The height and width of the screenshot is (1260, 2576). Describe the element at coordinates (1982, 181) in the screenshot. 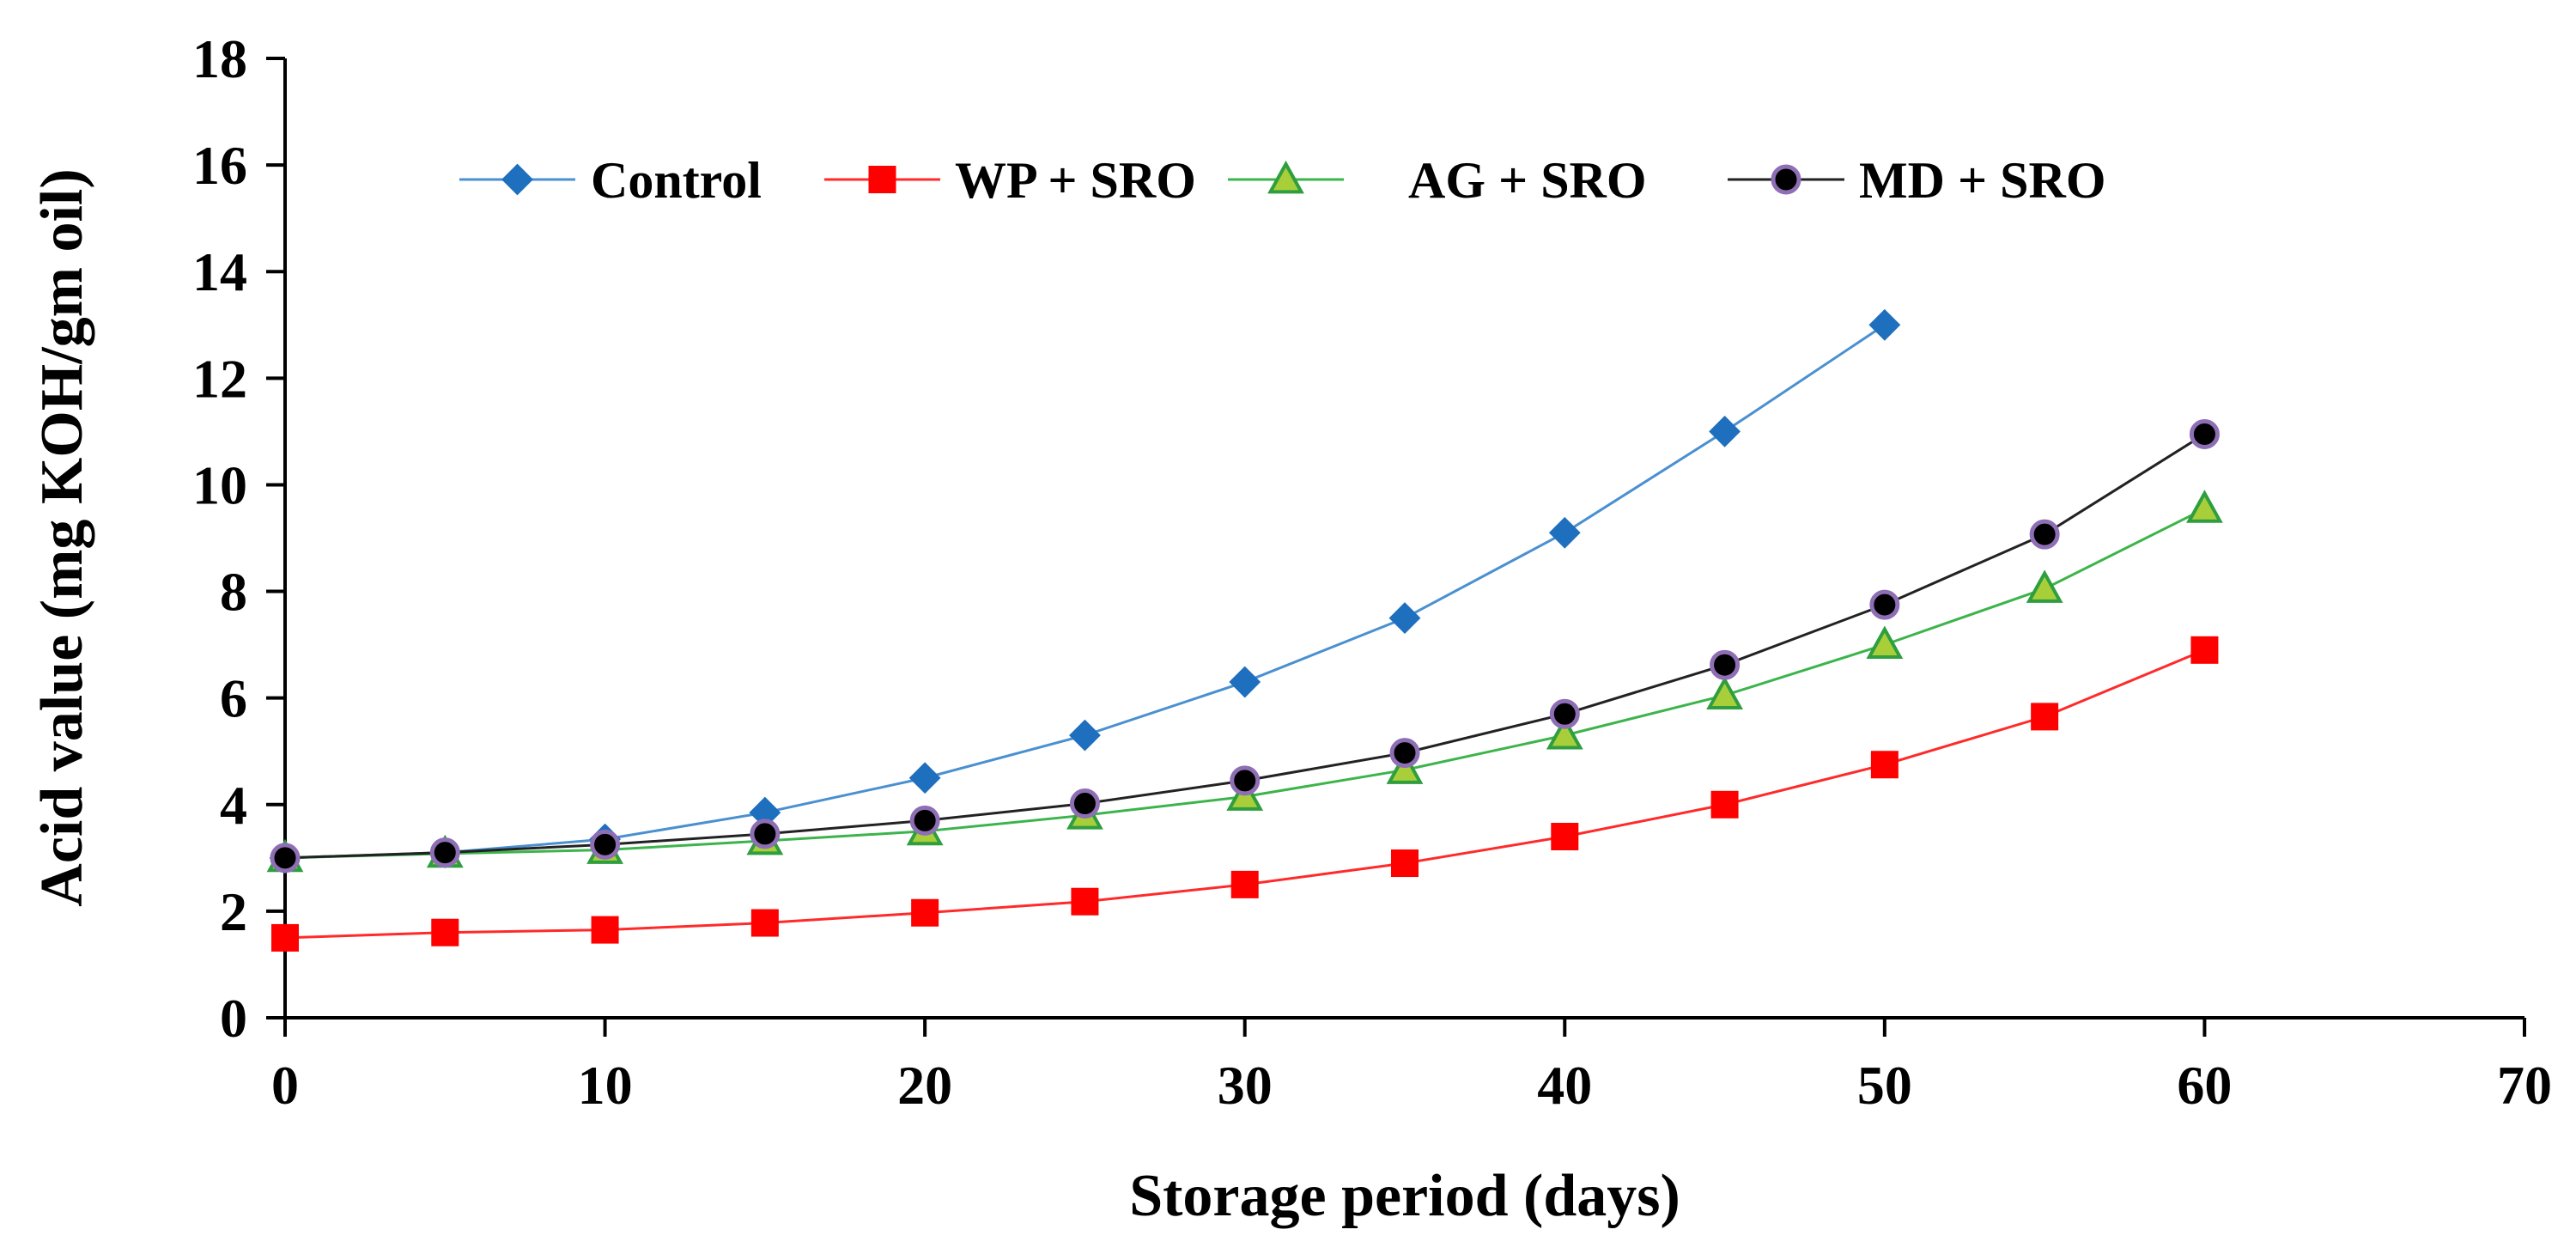

I see `legend-label-md-sro: MD + SRO` at that location.